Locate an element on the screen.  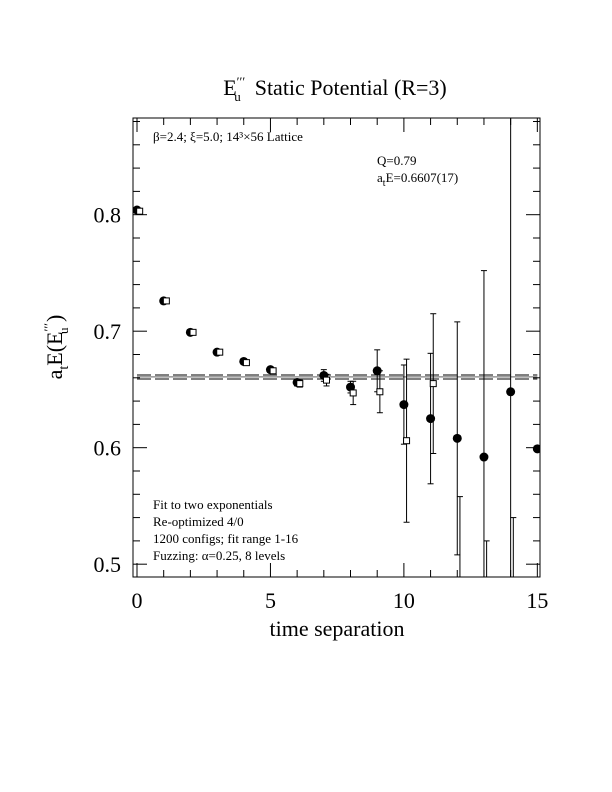
x-tick-label: 0 is located at coordinates (137, 600).